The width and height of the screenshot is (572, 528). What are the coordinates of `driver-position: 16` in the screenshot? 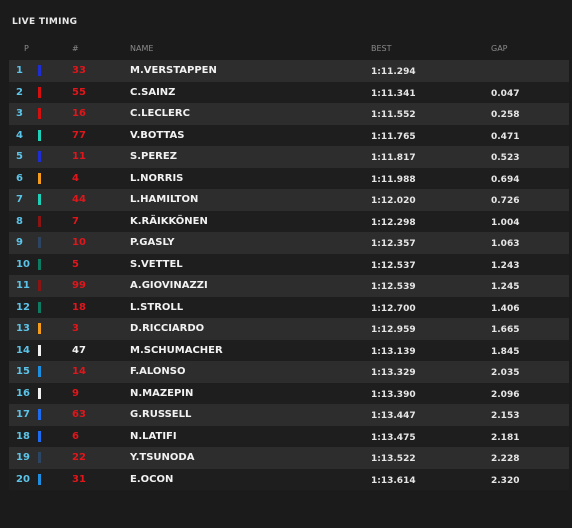 It's located at (23, 393).